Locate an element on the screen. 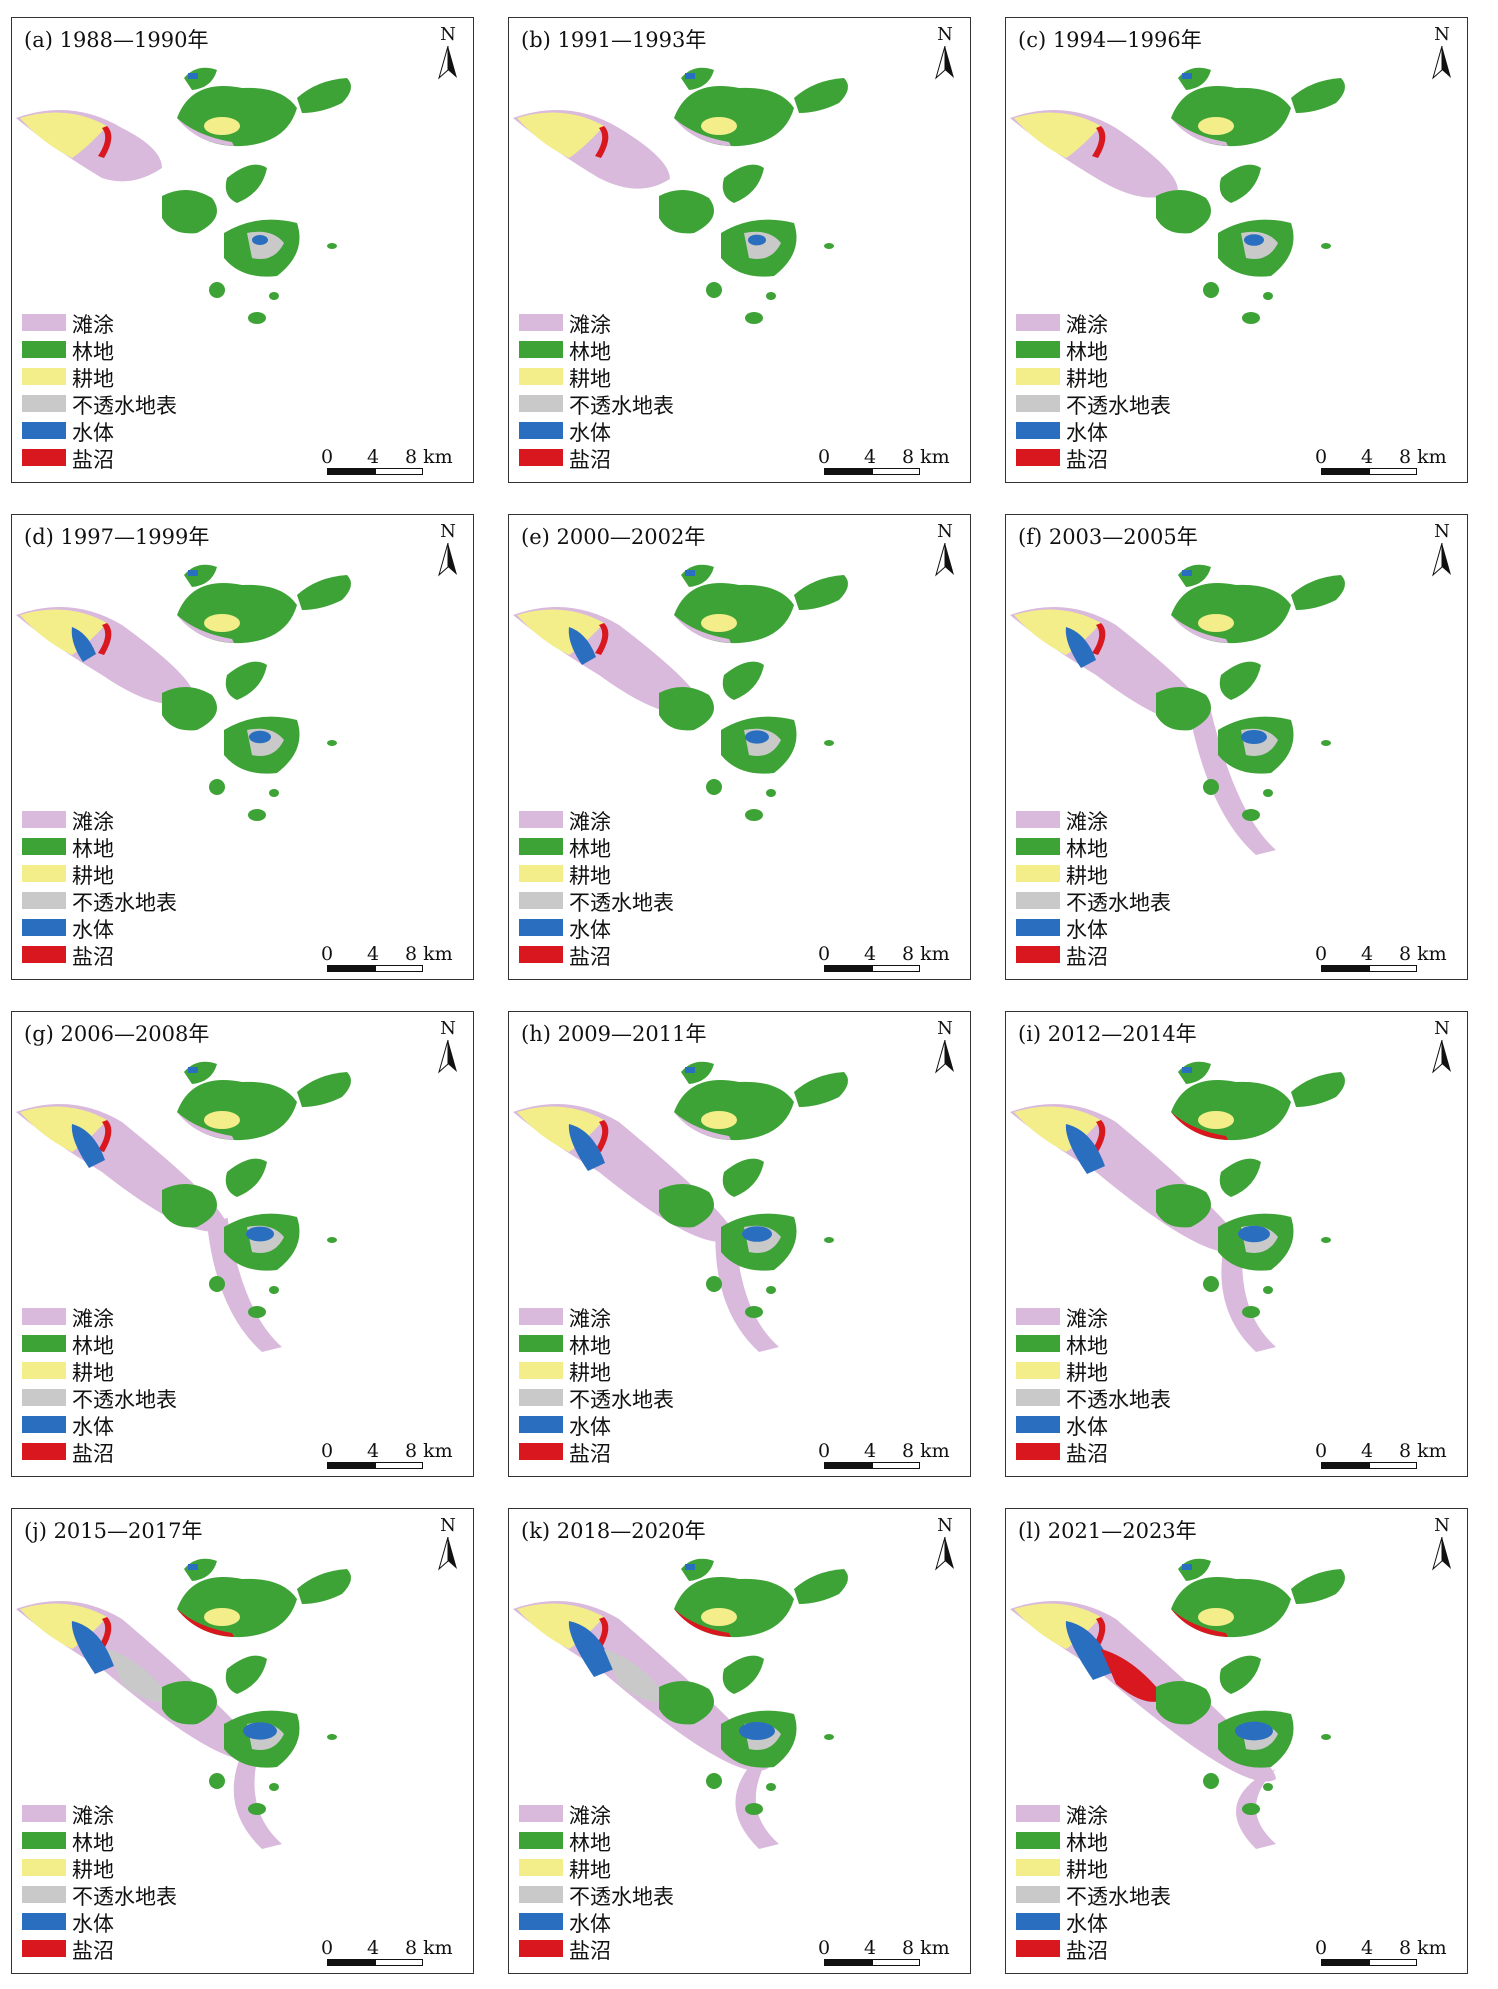 The height and width of the screenshot is (1989, 1498). legend-label: 滩涂 is located at coordinates (1087, 1816).